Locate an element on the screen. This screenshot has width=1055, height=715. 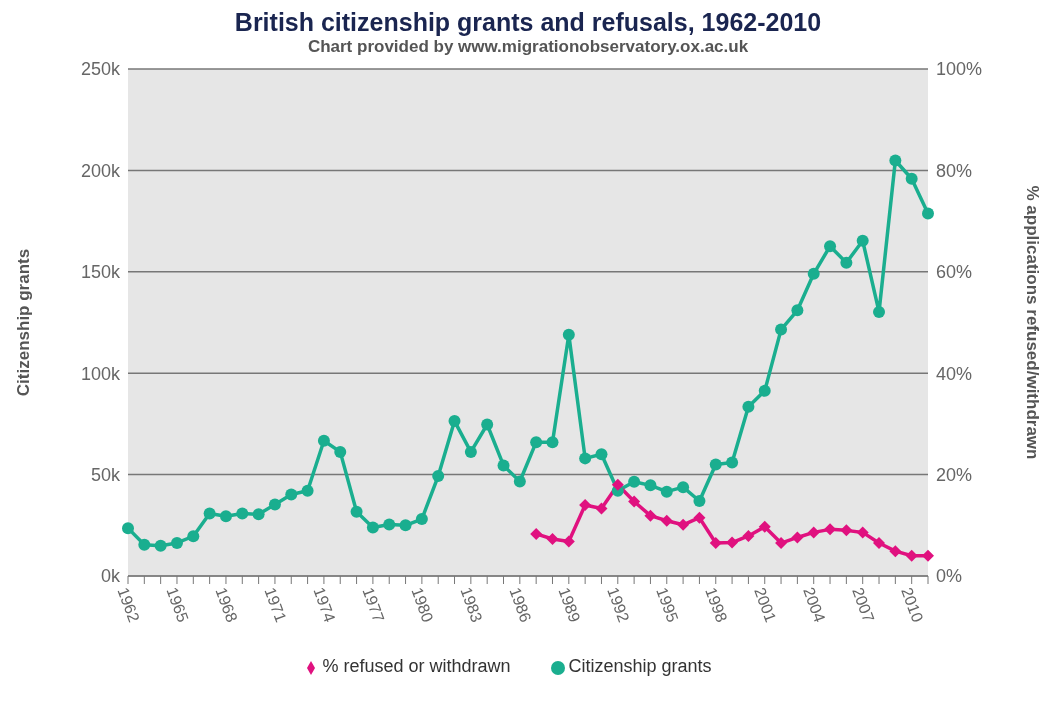
legend-label: Citizenship grants is located at coordinates (640, 666).